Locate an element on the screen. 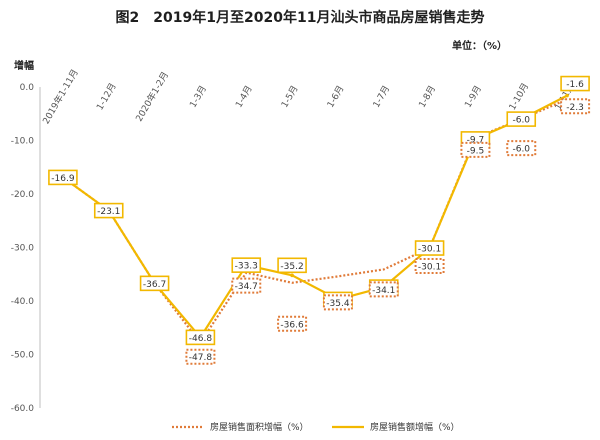  data-label-group: -47.8 is located at coordinates (200, 356).